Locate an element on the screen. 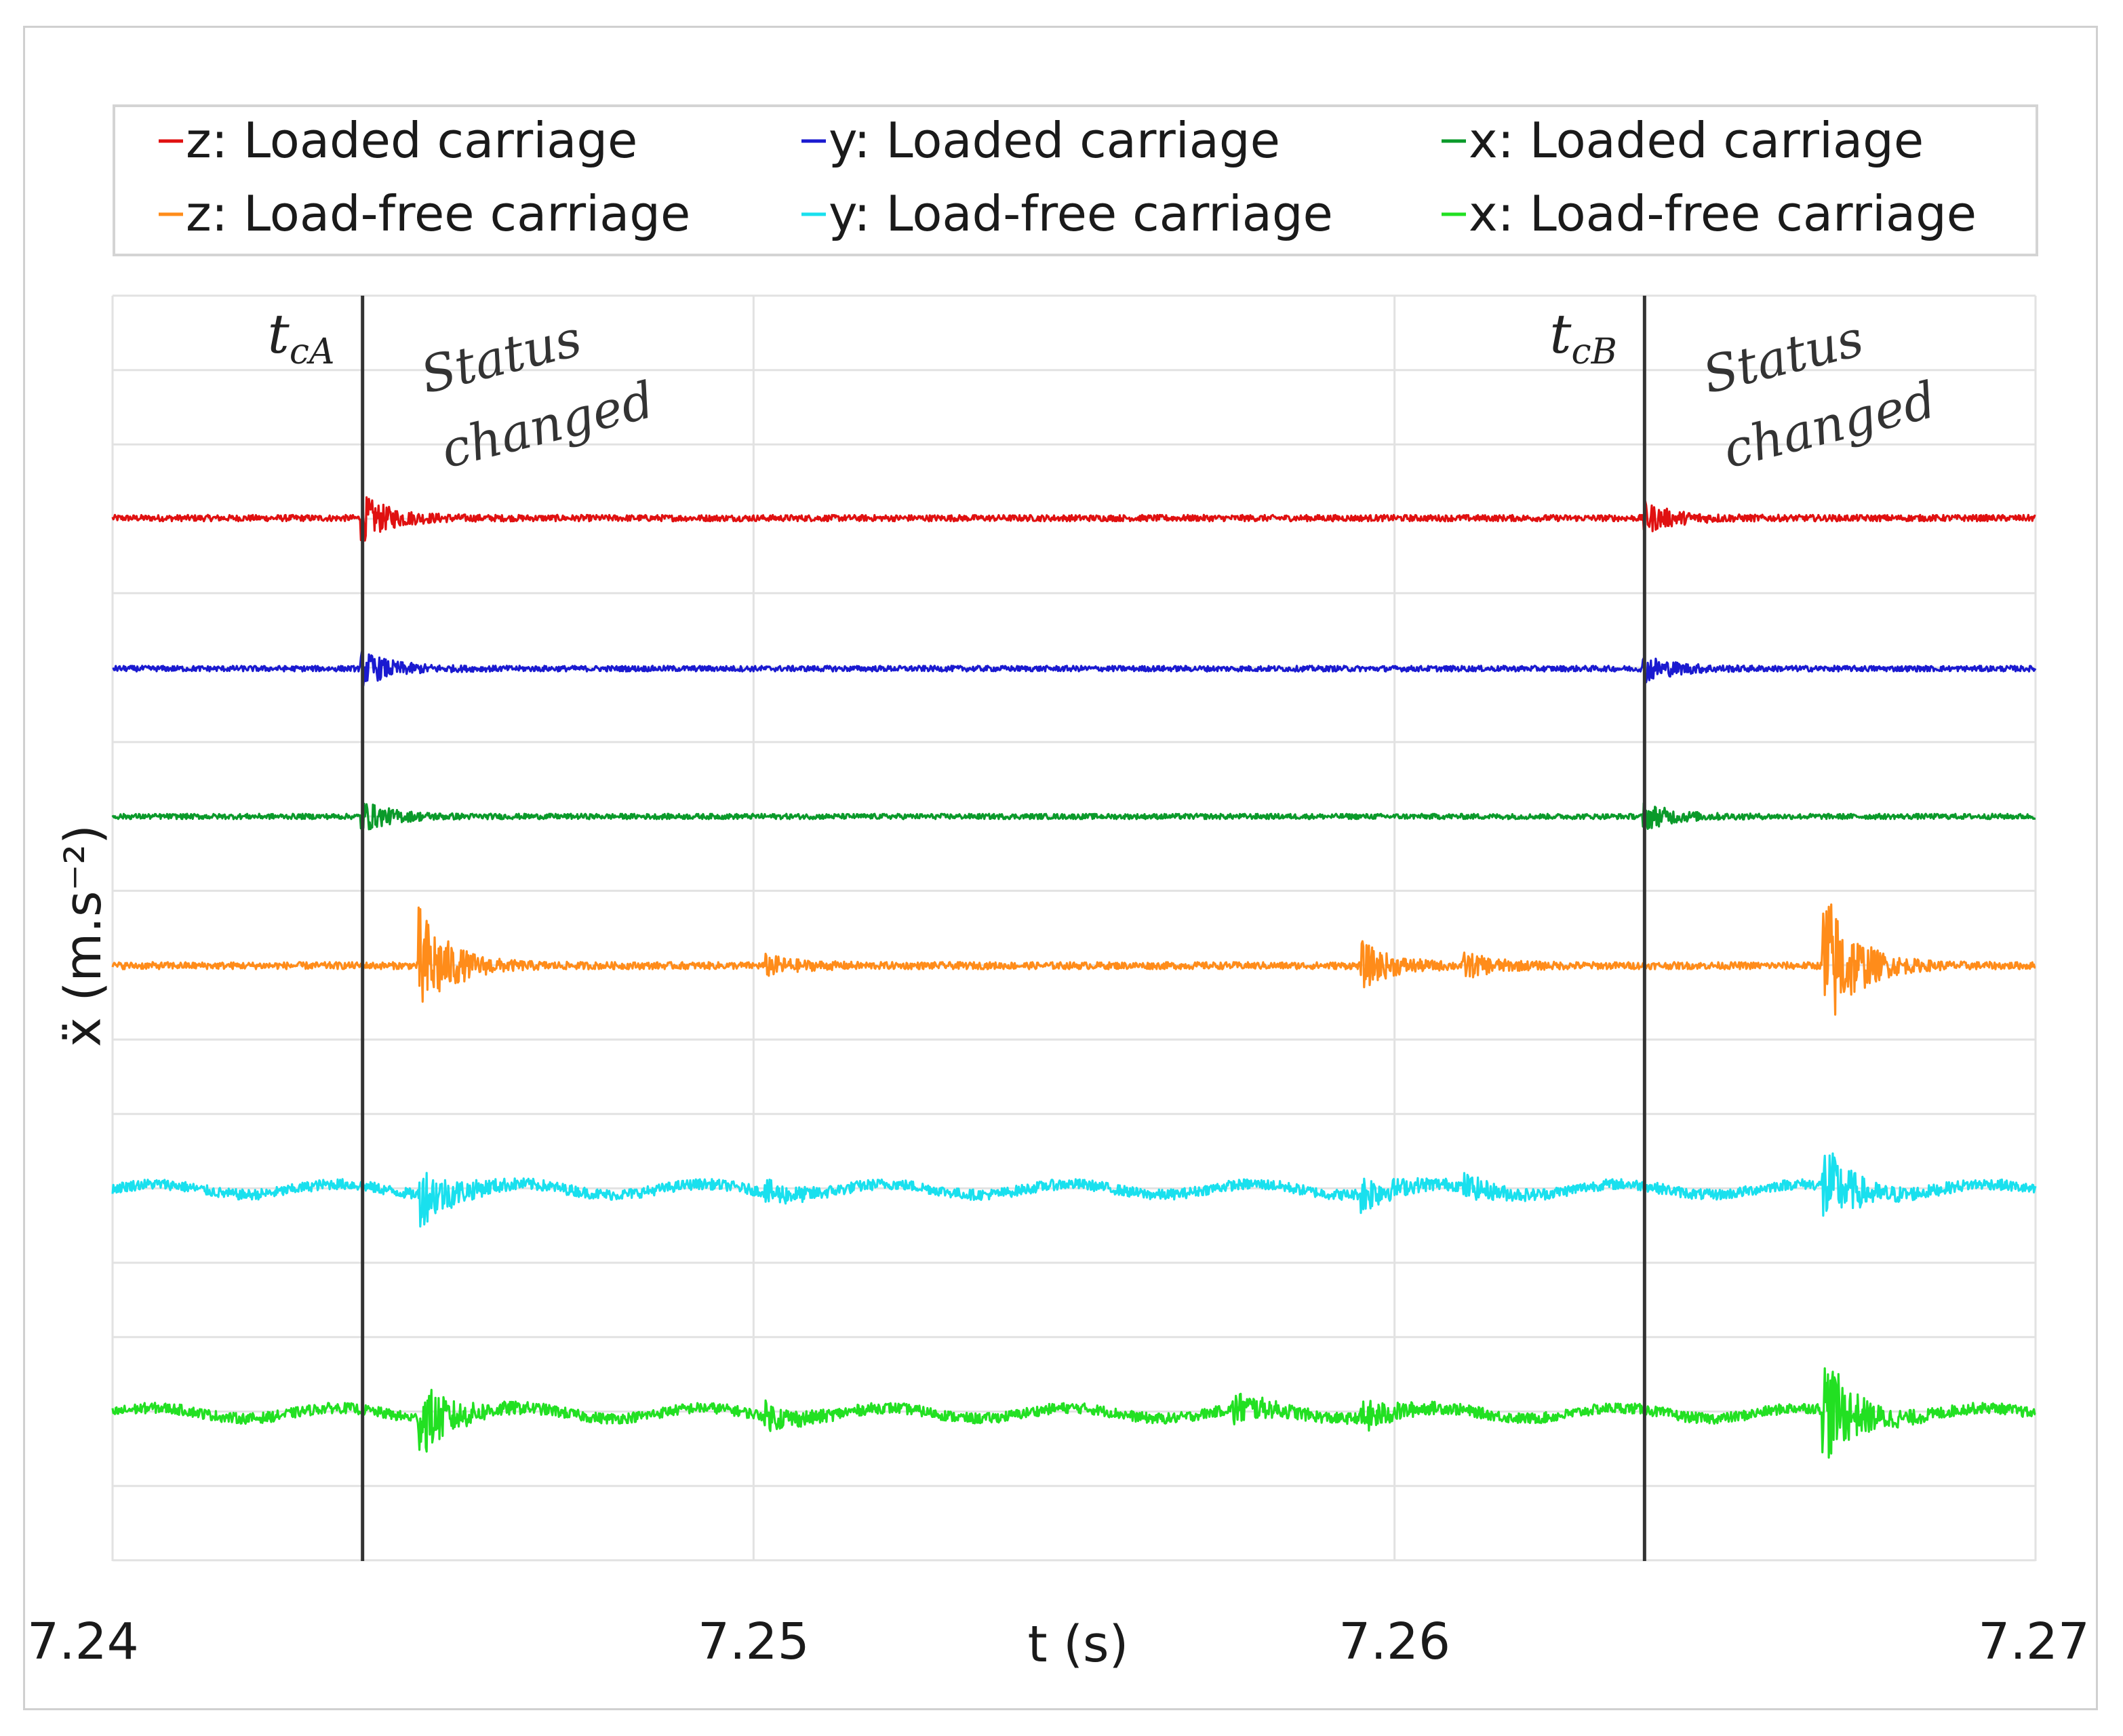  x-axis-ticks: 7.24 7.25 7.26 7.27 is located at coordinates (1058, 1642).